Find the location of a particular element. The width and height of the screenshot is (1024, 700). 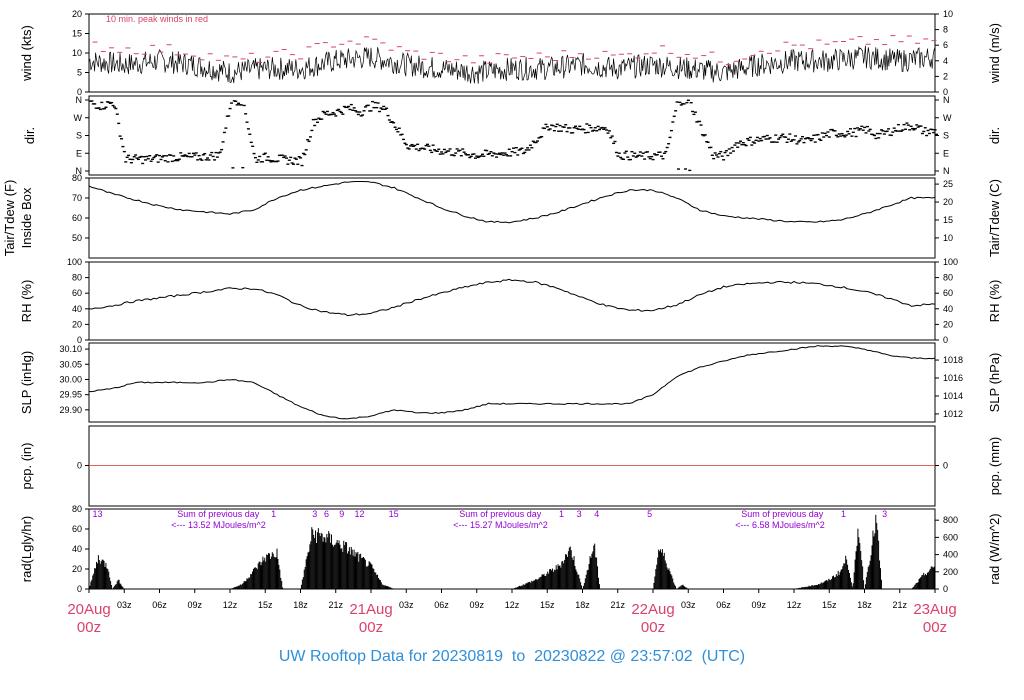

radiation-hour-mark: 5 is located at coordinates (649, 514).